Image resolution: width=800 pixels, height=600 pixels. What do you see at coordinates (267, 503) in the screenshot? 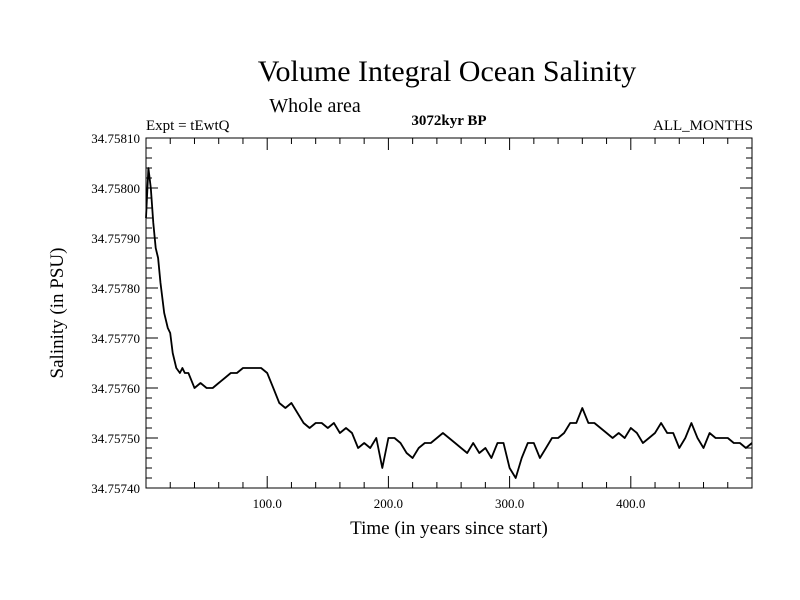
I see `x-tick-label: 100.0` at bounding box center [267, 503].